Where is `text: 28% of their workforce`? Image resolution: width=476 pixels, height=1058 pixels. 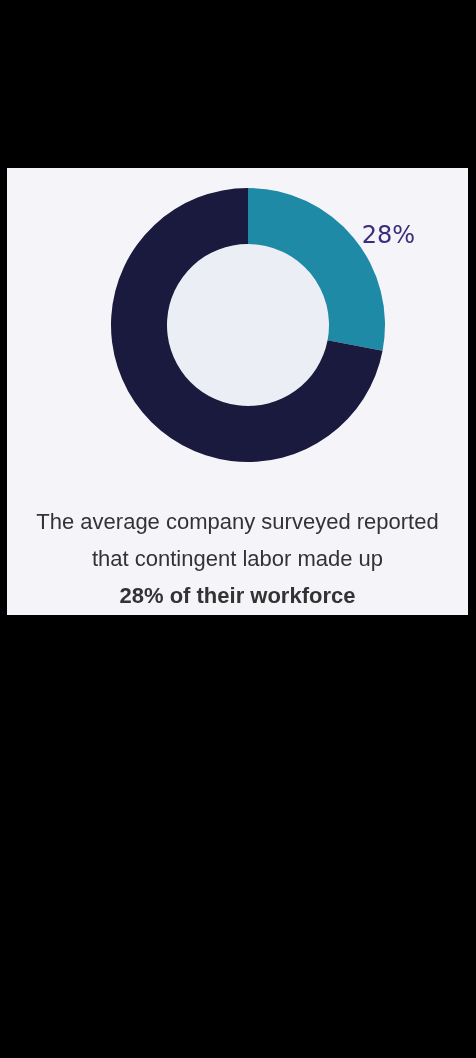
text: 28% of their workforce is located at coordinates (237, 596).